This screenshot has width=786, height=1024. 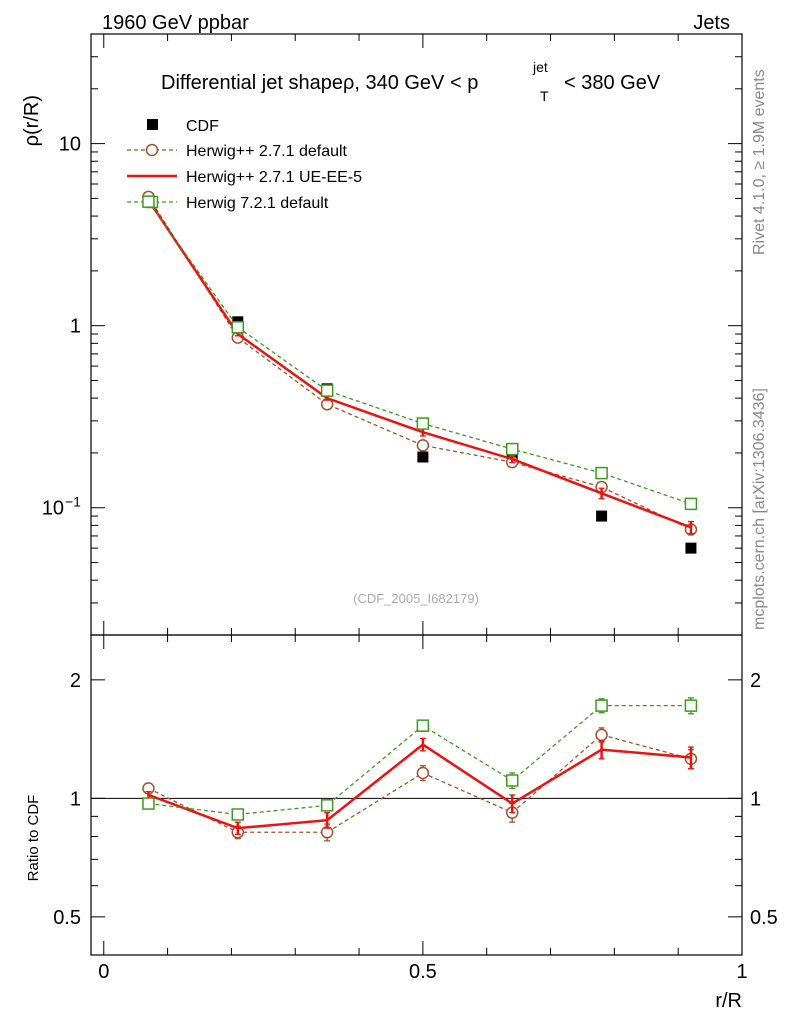 I want to click on x-tick-label: 0.5, so click(x=423, y=972).